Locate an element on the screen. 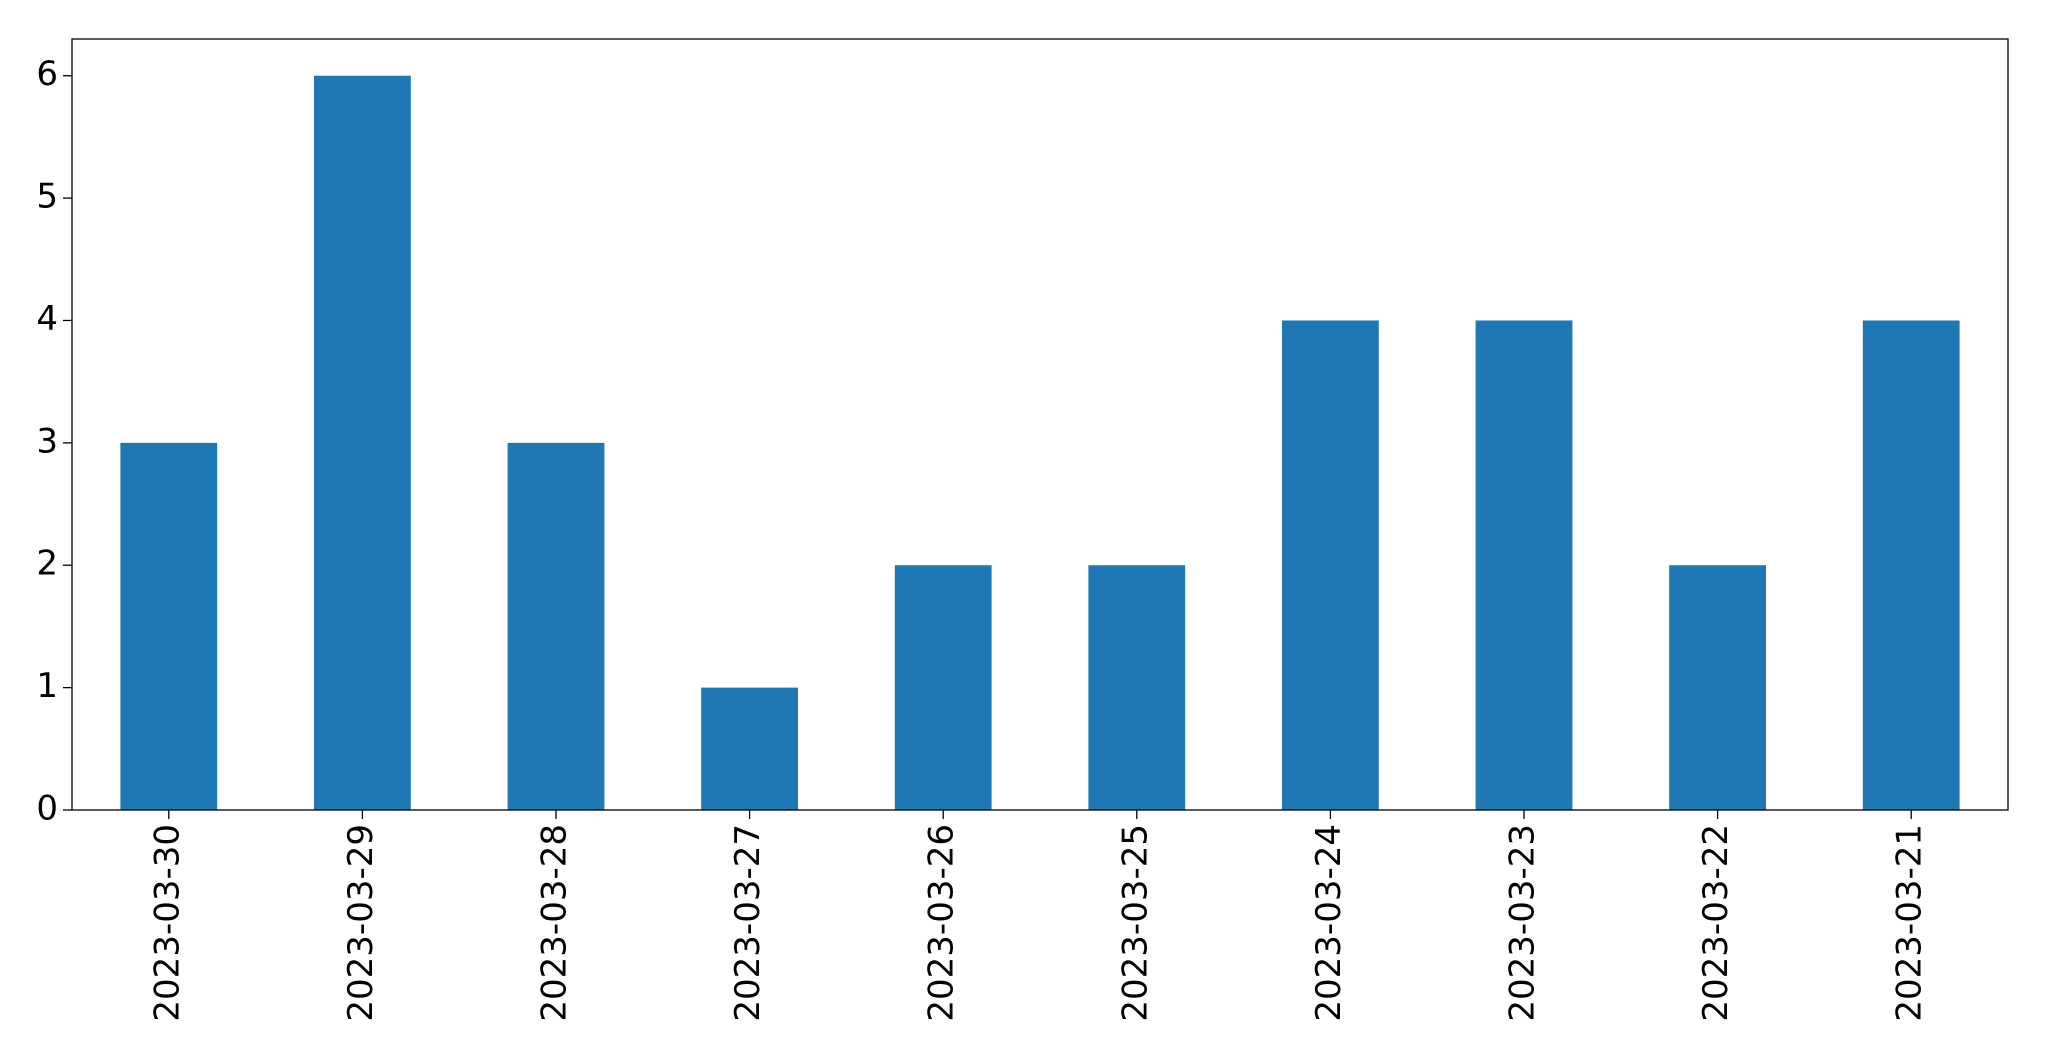 This screenshot has width=2049, height=1061. x-tick-label: 2023-03-23 is located at coordinates (1523, 923).